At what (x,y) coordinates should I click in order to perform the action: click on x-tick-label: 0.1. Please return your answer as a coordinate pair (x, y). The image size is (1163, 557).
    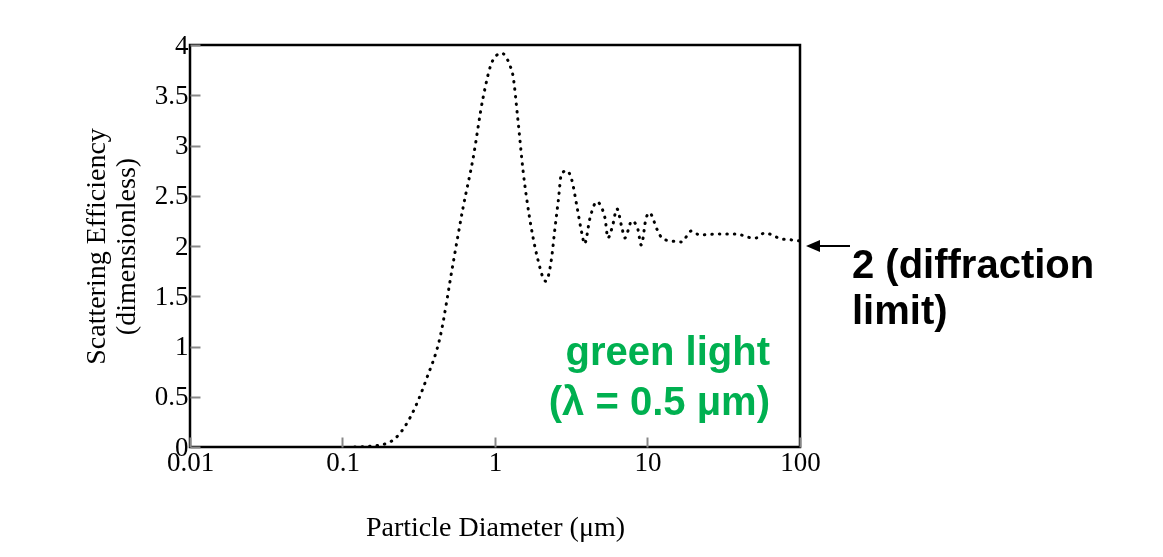
    Looking at the image, I should click on (343, 461).